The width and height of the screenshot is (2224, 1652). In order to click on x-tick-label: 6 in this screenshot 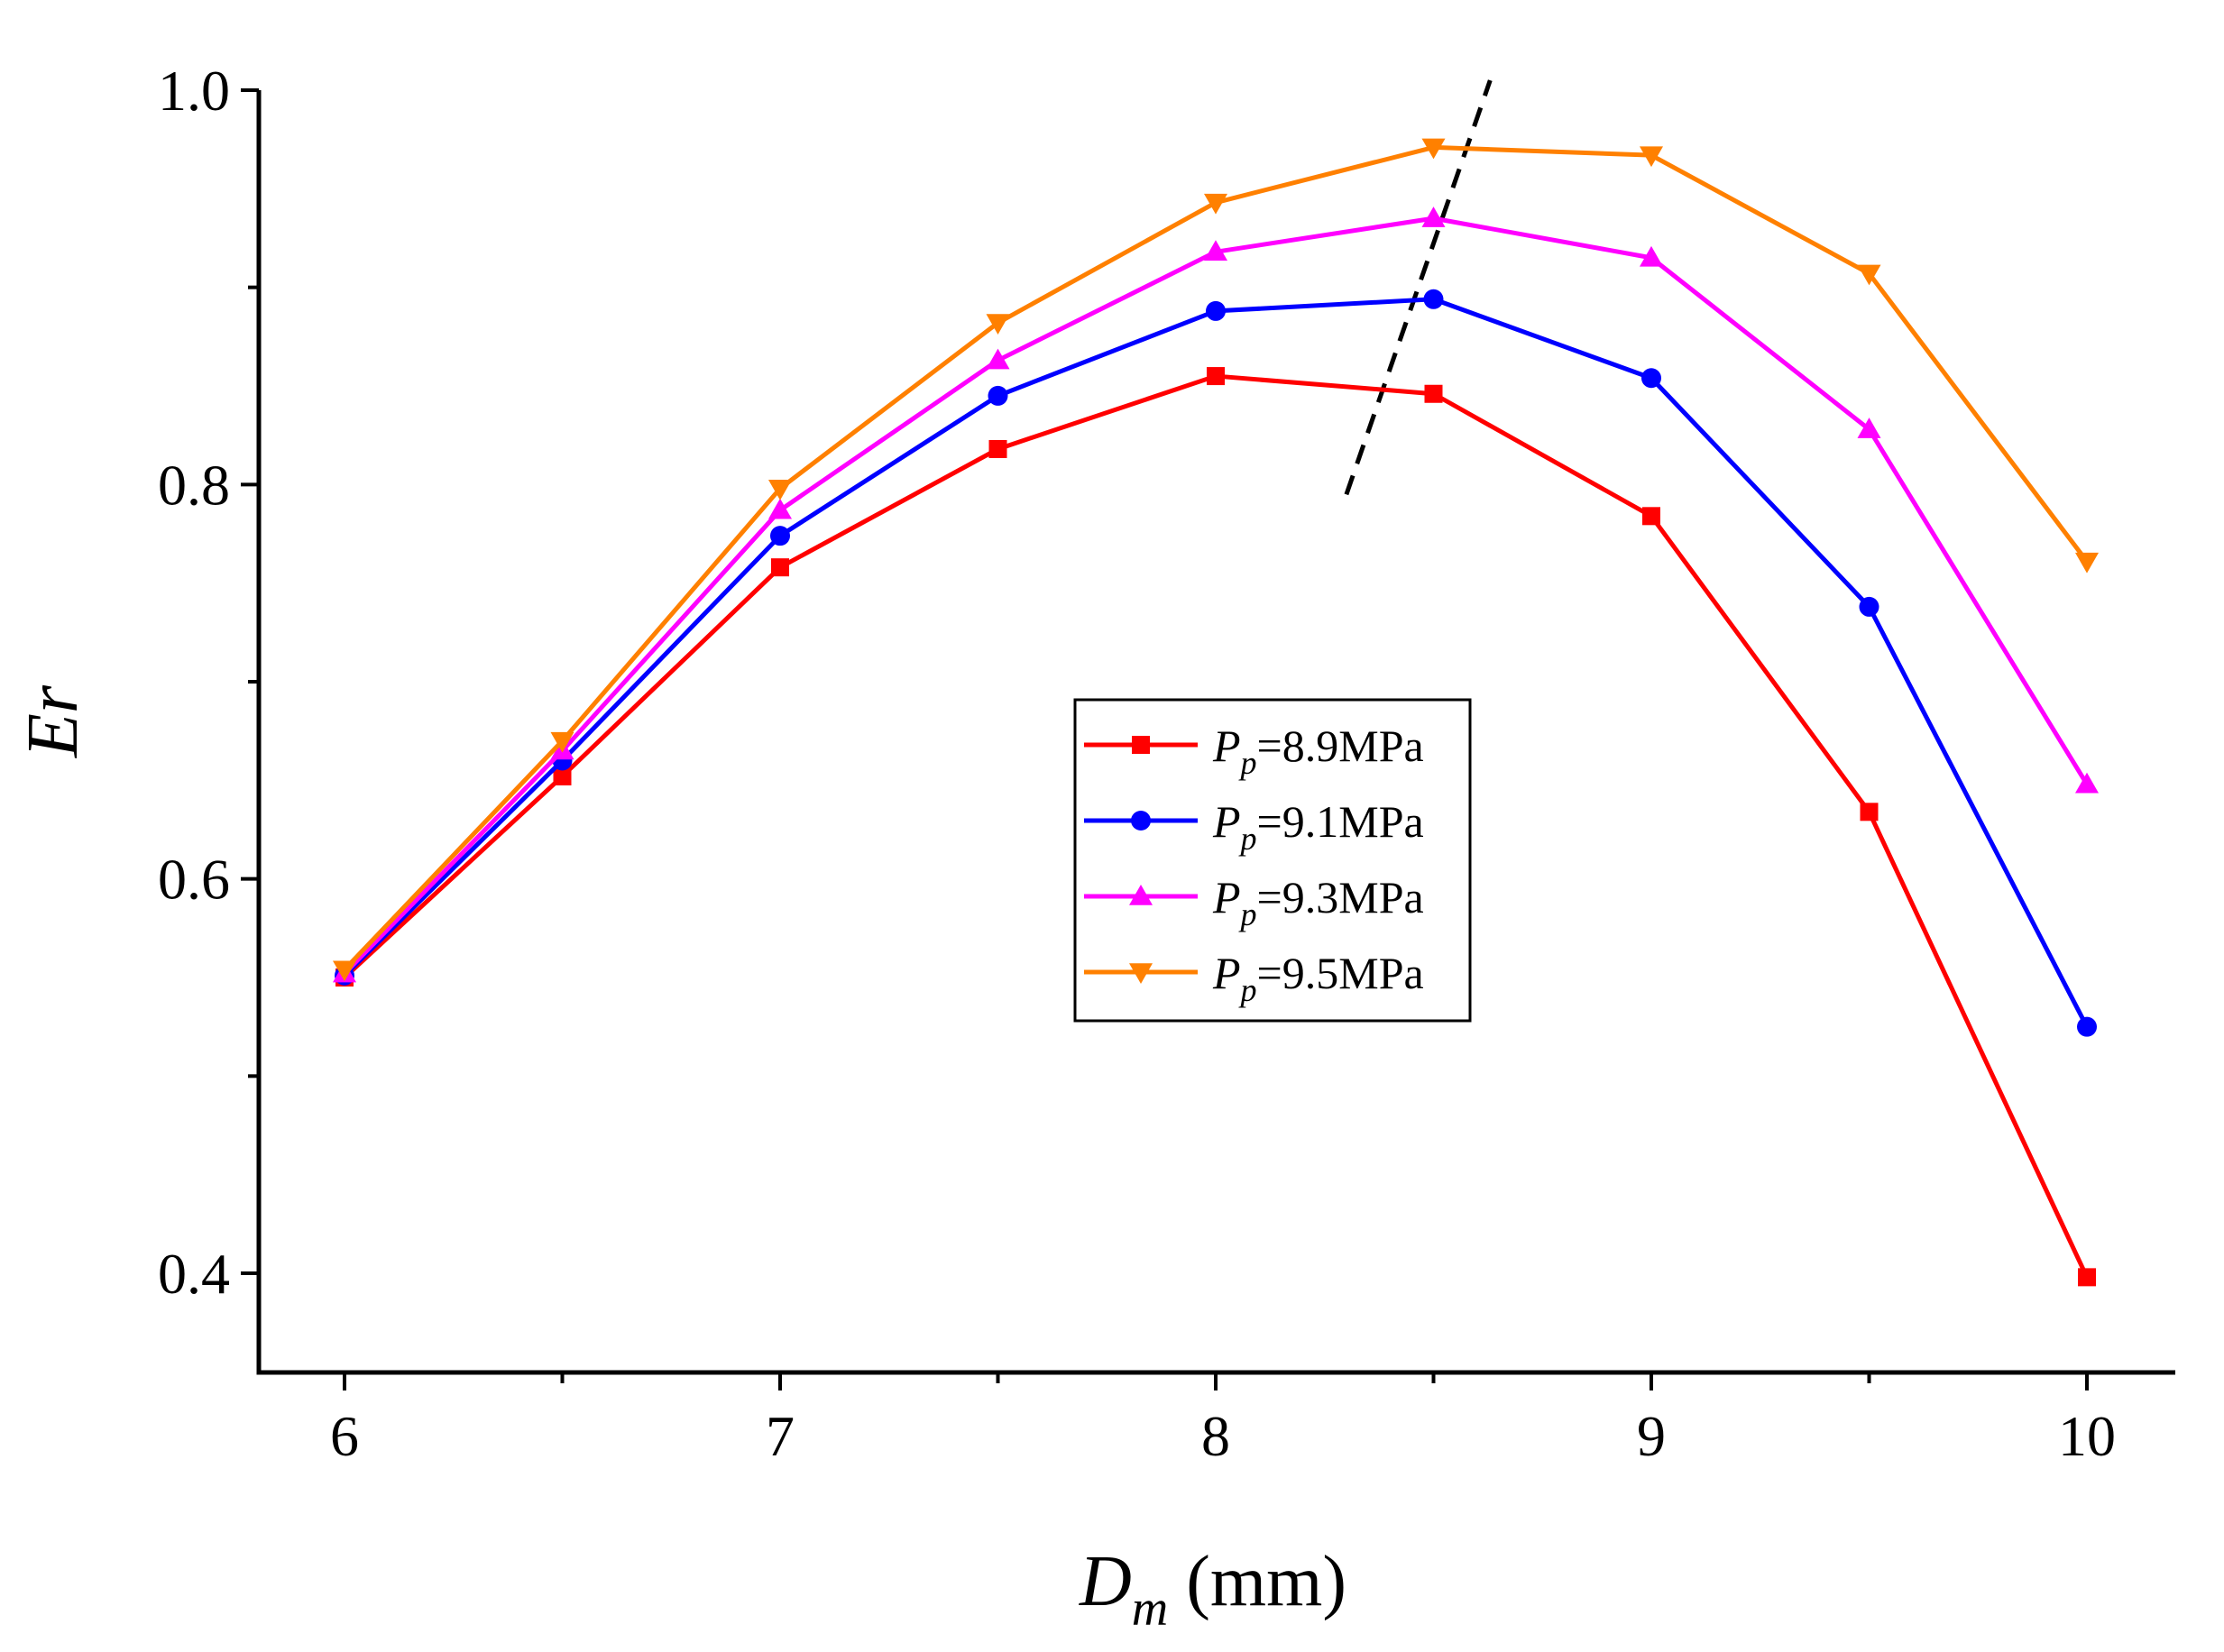, I will do `click(345, 1436)`.